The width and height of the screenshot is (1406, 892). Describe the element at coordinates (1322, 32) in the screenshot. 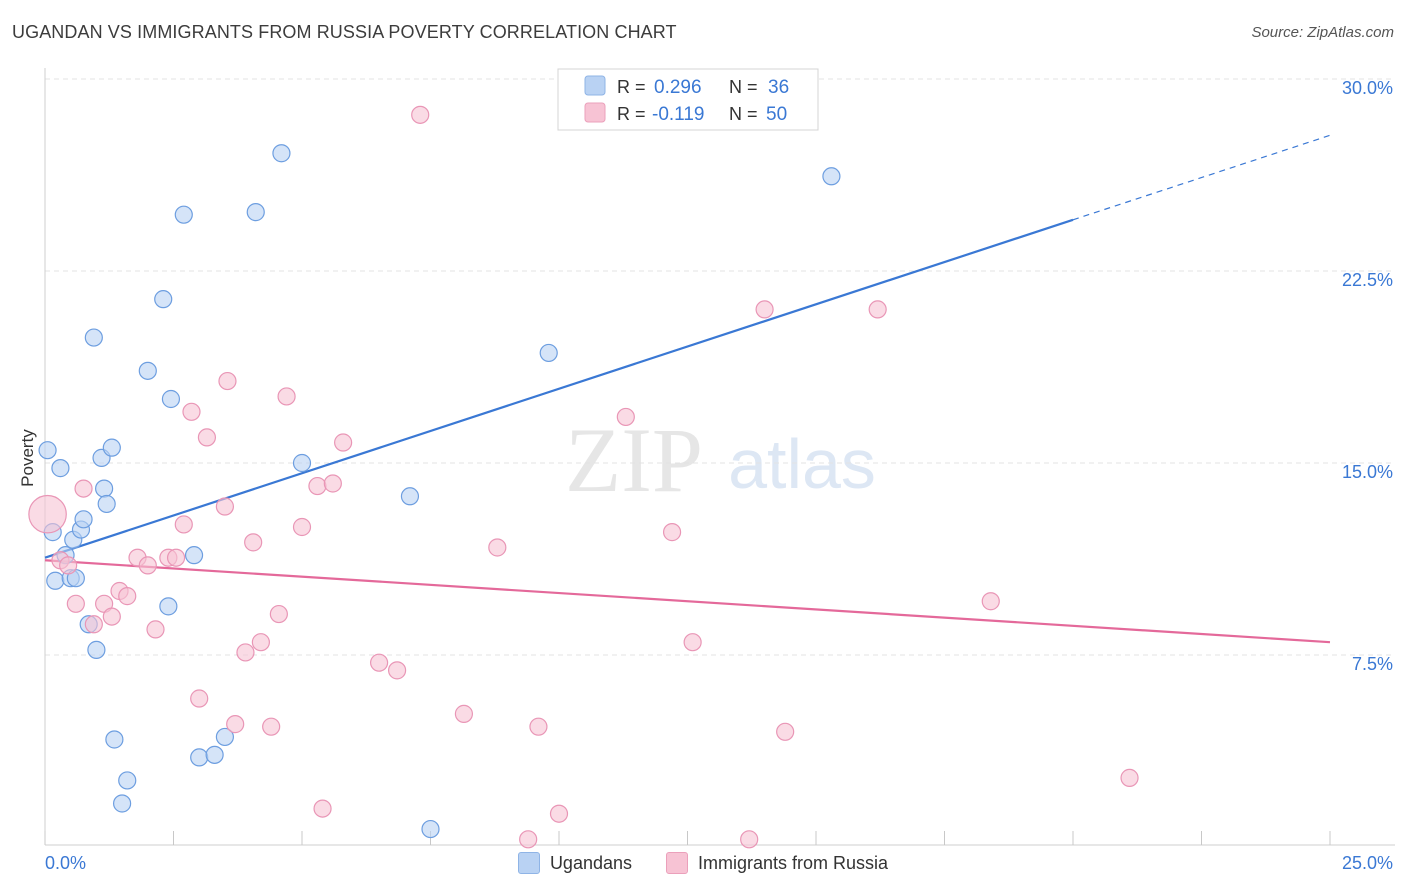

I see `source-label: Source: ZipAtlas.com` at that location.